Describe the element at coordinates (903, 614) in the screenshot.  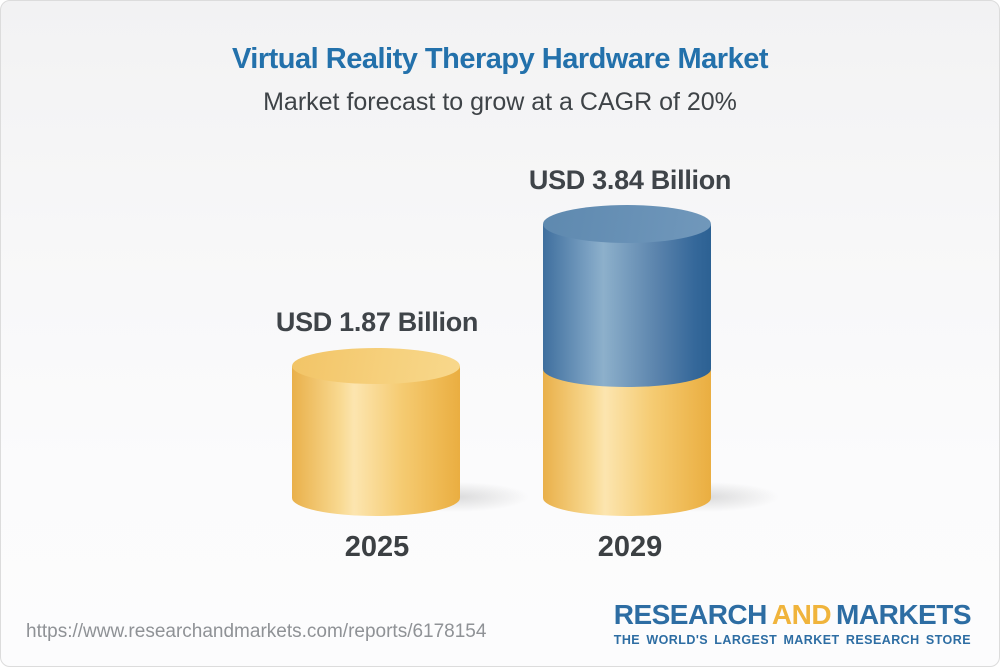
I see `logo-word-markets: MARKETS` at that location.